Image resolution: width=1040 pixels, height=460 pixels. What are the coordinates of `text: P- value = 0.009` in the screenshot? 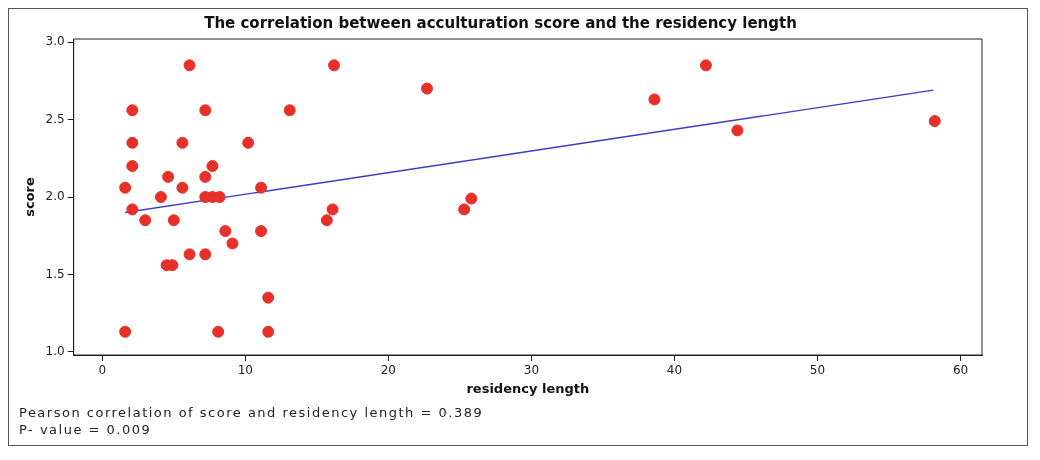 It's located at (85, 430).